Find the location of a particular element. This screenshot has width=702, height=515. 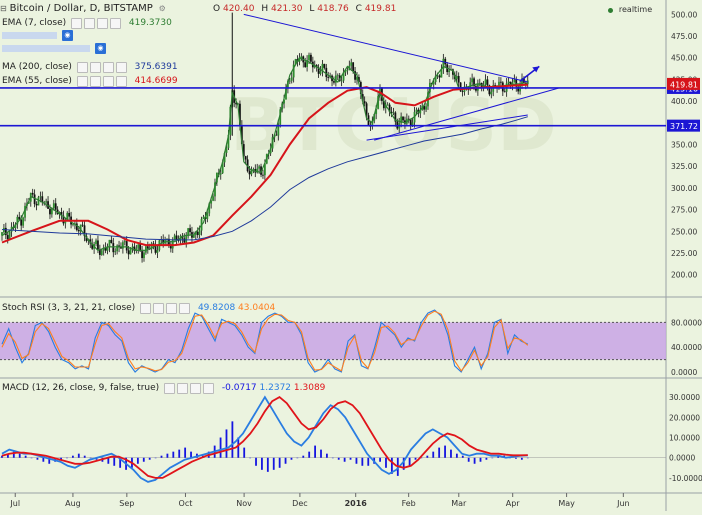

settings-icon: ⚙ is located at coordinates (162, 8).